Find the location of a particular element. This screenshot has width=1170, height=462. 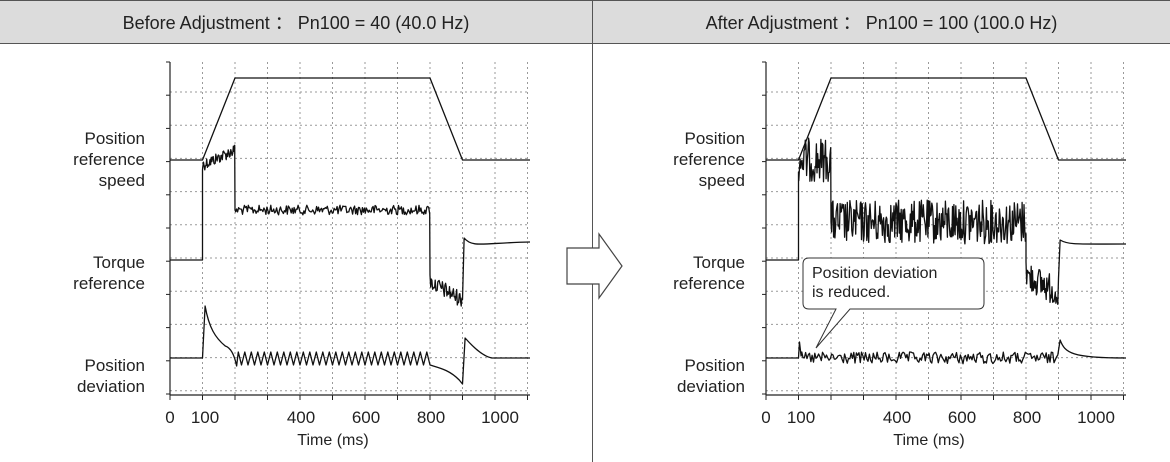

right-x-tick-100: 100 is located at coordinates (801, 417).